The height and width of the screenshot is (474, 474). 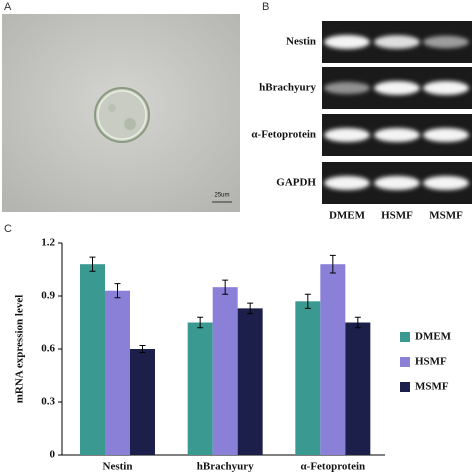 What do you see at coordinates (287, 88) in the screenshot?
I see `gel-row-label: hBrachyury` at bounding box center [287, 88].